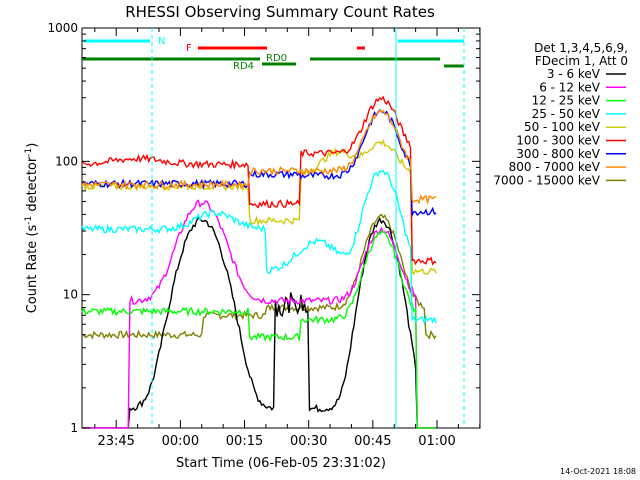 The image size is (640, 480). I want to click on chart-title: RHESSI Observing Summary Count Rates, so click(280, 12).